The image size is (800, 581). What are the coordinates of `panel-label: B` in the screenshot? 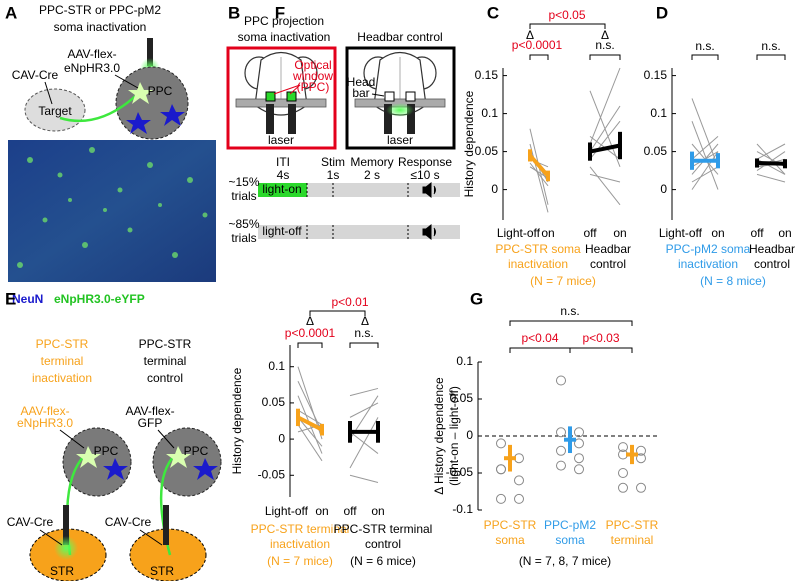 It's located at (234, 12).